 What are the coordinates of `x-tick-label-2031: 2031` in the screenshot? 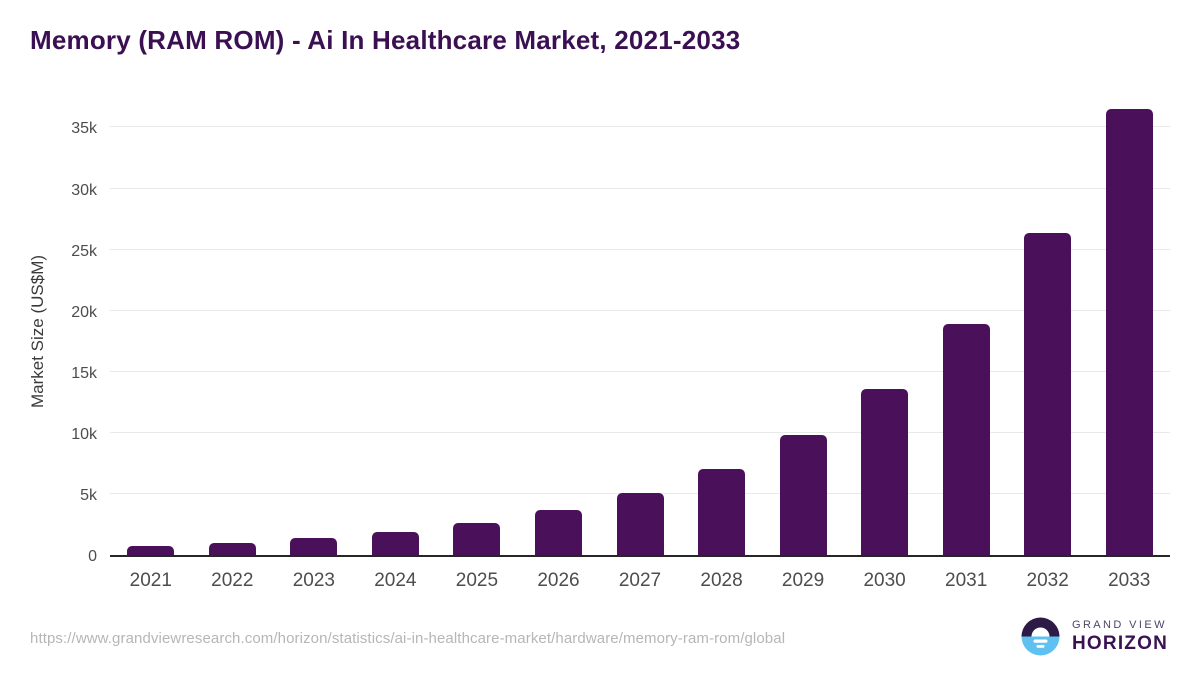 It's located at (966, 580).